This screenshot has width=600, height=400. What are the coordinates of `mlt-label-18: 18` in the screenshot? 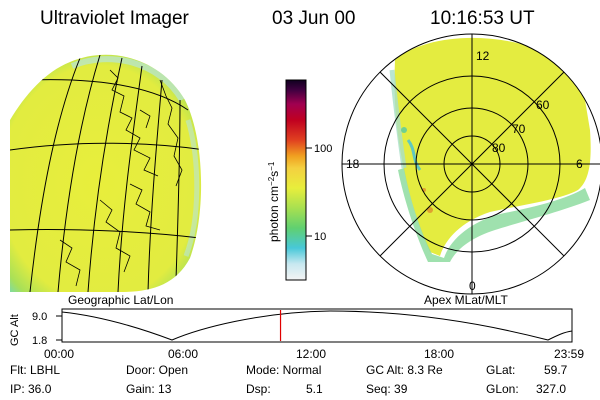 It's located at (353, 164).